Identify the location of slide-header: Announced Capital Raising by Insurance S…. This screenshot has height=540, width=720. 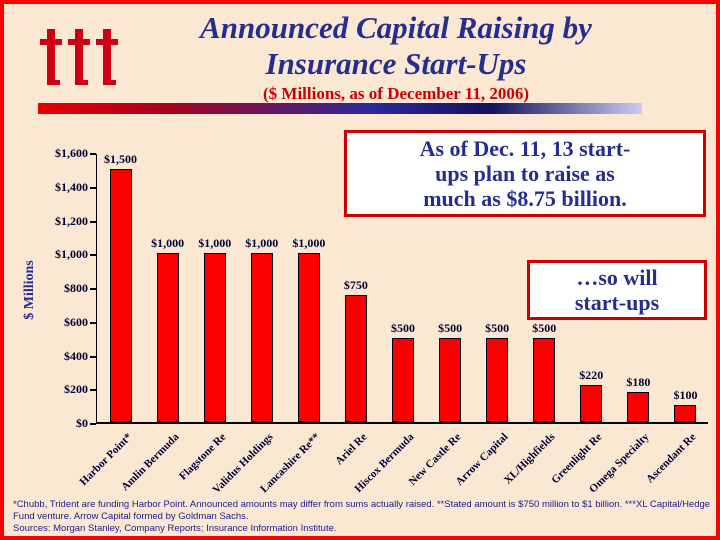
(396, 56).